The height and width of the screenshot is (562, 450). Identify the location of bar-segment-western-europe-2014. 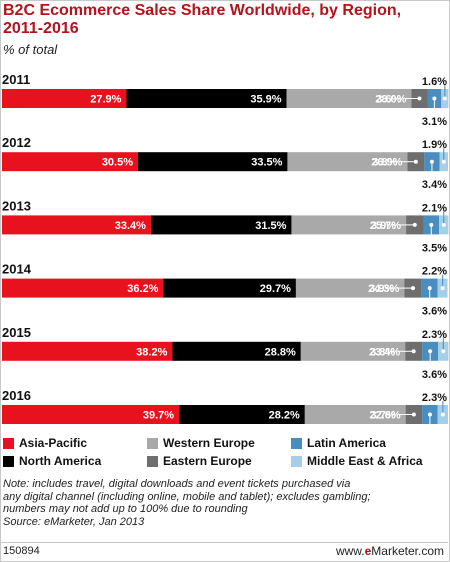
(350, 288).